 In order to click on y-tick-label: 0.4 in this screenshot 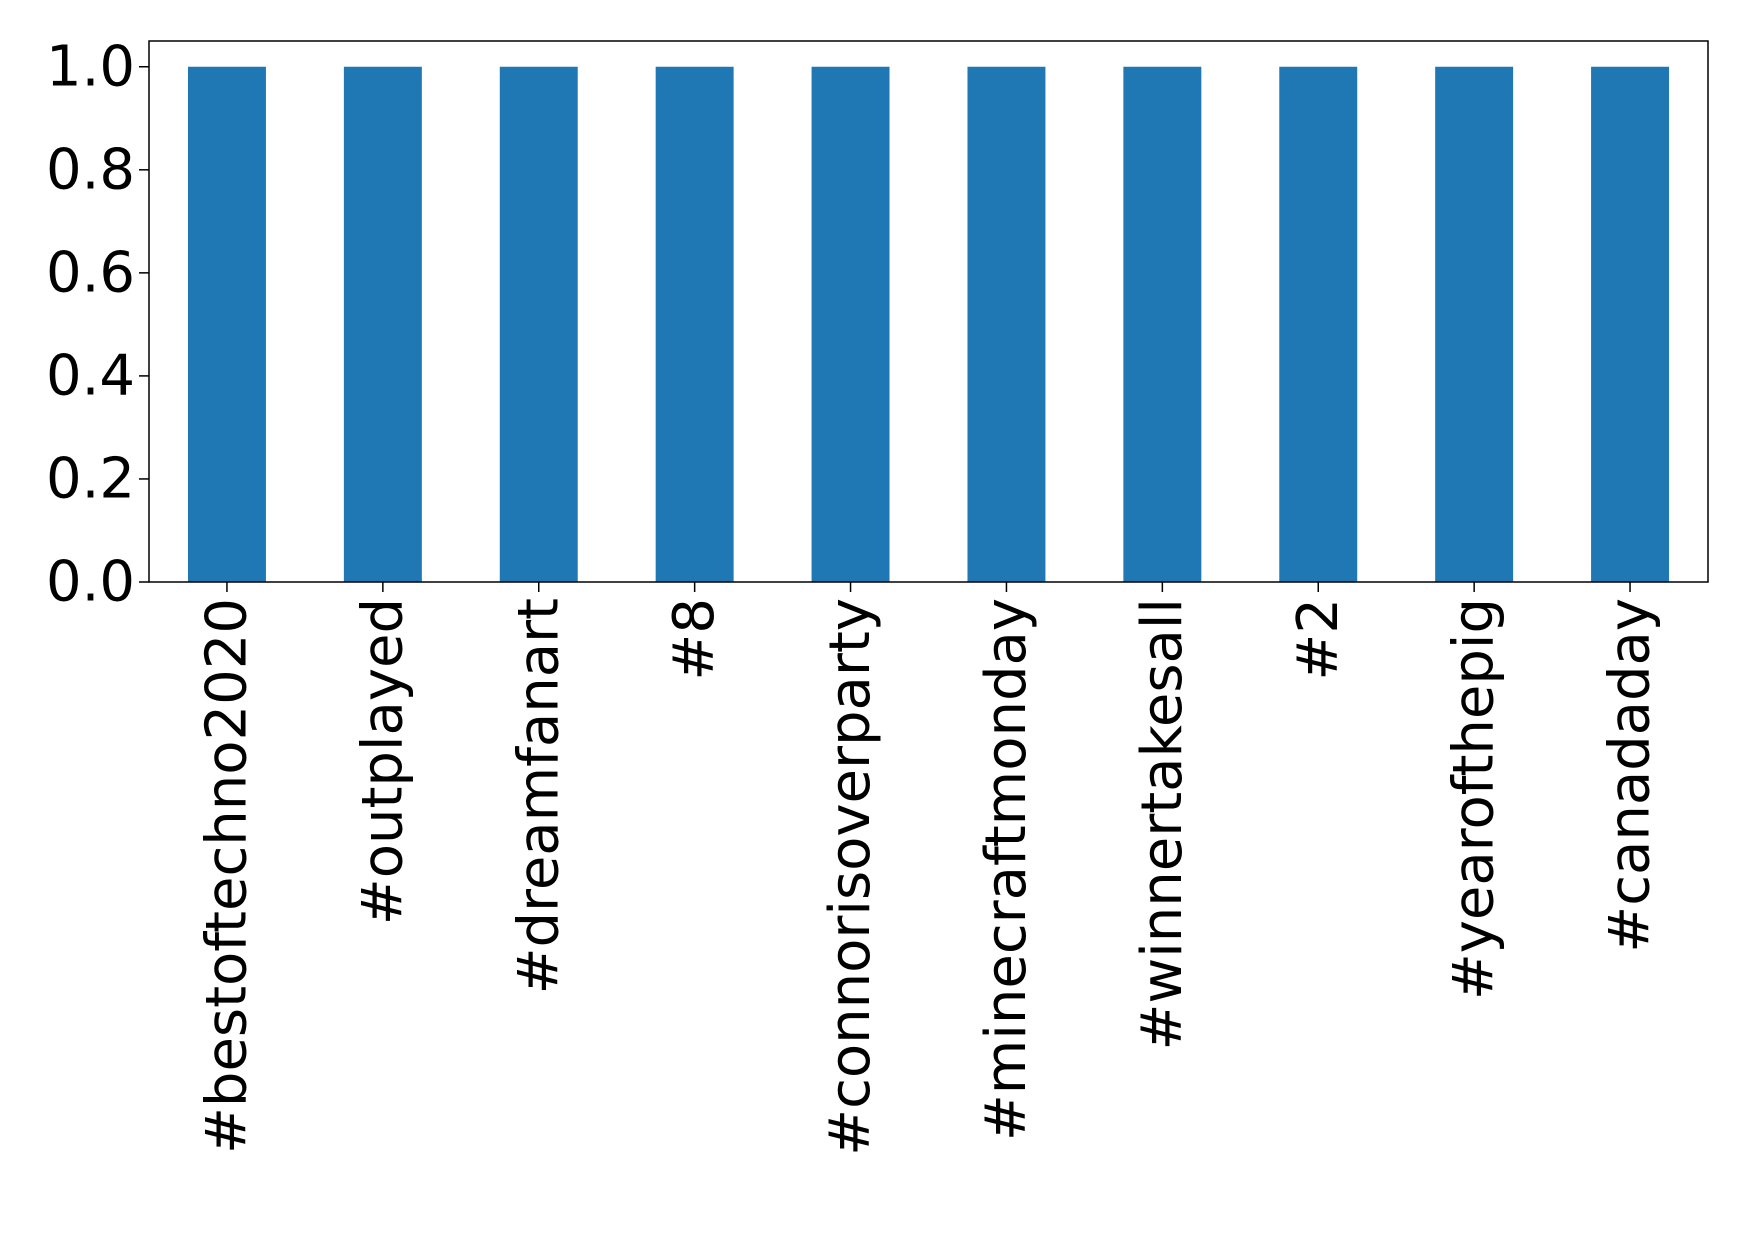, I will do `click(90, 375)`.